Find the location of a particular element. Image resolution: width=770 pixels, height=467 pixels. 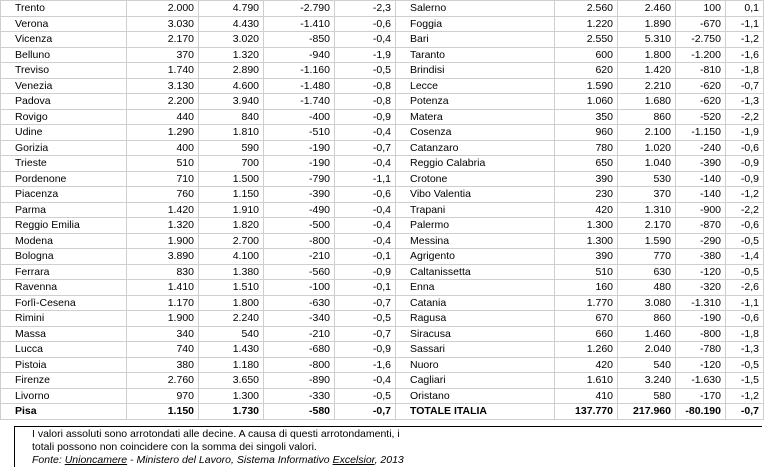

value-cell: -80.190 is located at coordinates (700, 411).